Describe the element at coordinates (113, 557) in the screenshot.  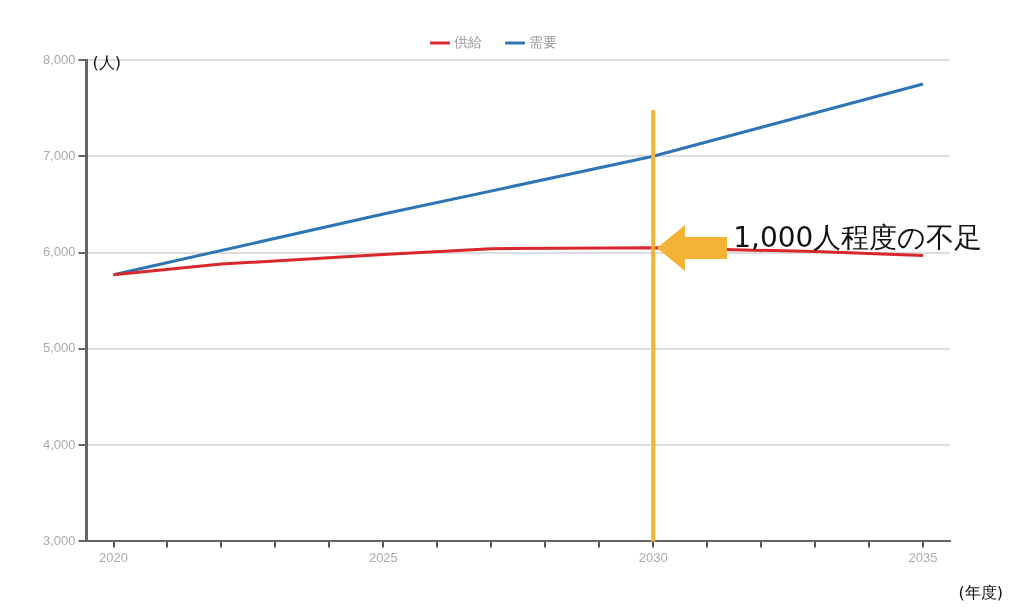
I see `x-tick-label: 2020` at that location.